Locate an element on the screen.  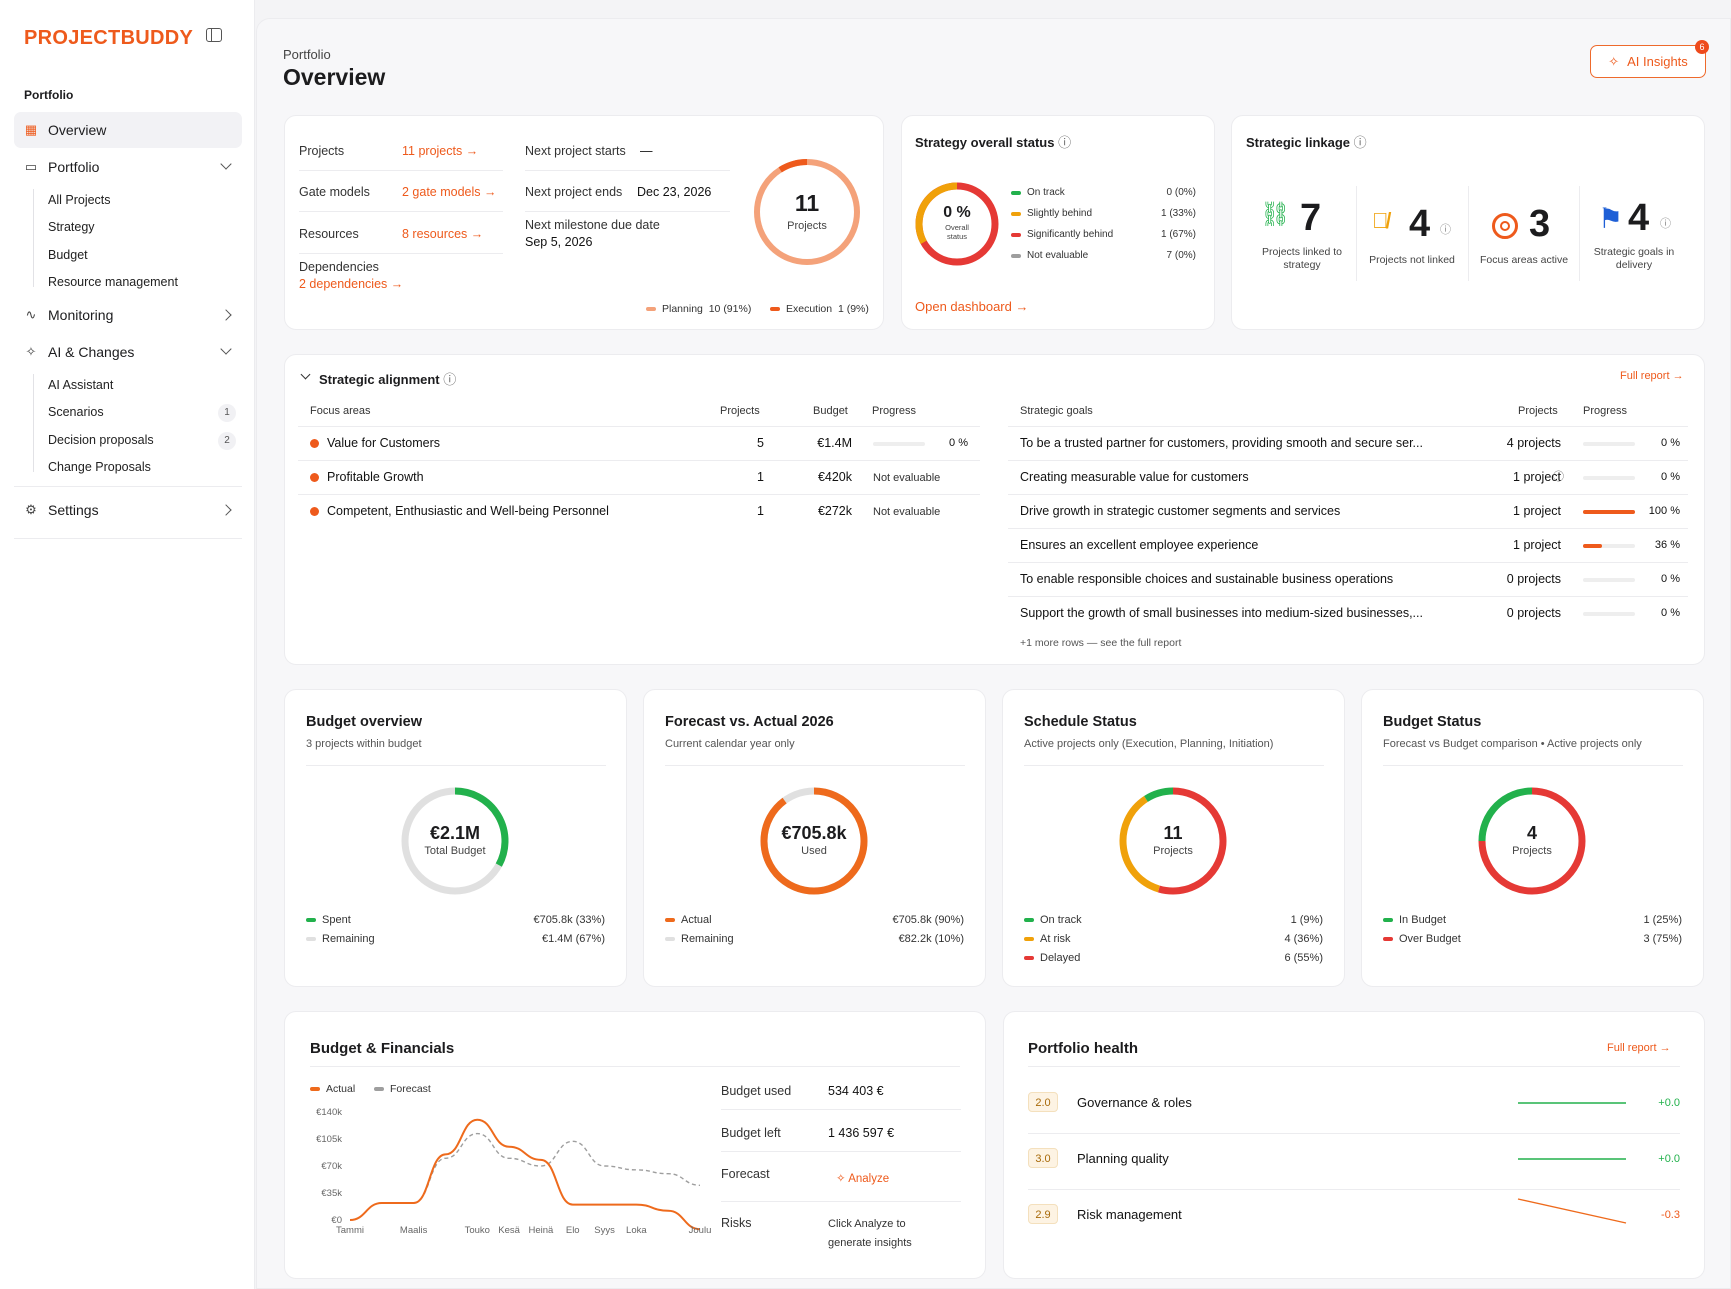
health-category-label: Risk management is located at coordinates (1129, 1214).